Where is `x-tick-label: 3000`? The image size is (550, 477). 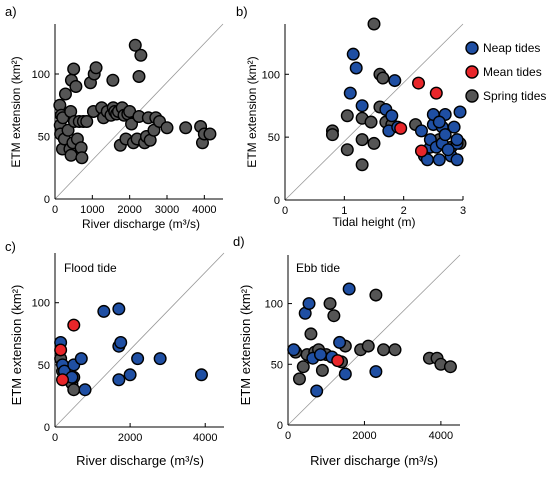
x-tick-label: 3000 is located at coordinates (167, 210).